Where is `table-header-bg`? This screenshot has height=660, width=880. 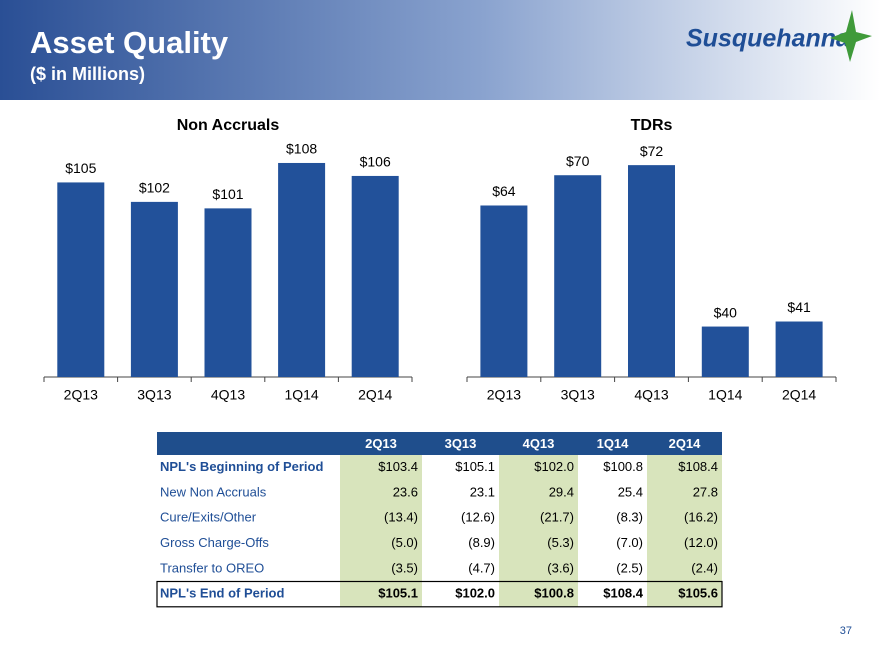 table-header-bg is located at coordinates (439, 443).